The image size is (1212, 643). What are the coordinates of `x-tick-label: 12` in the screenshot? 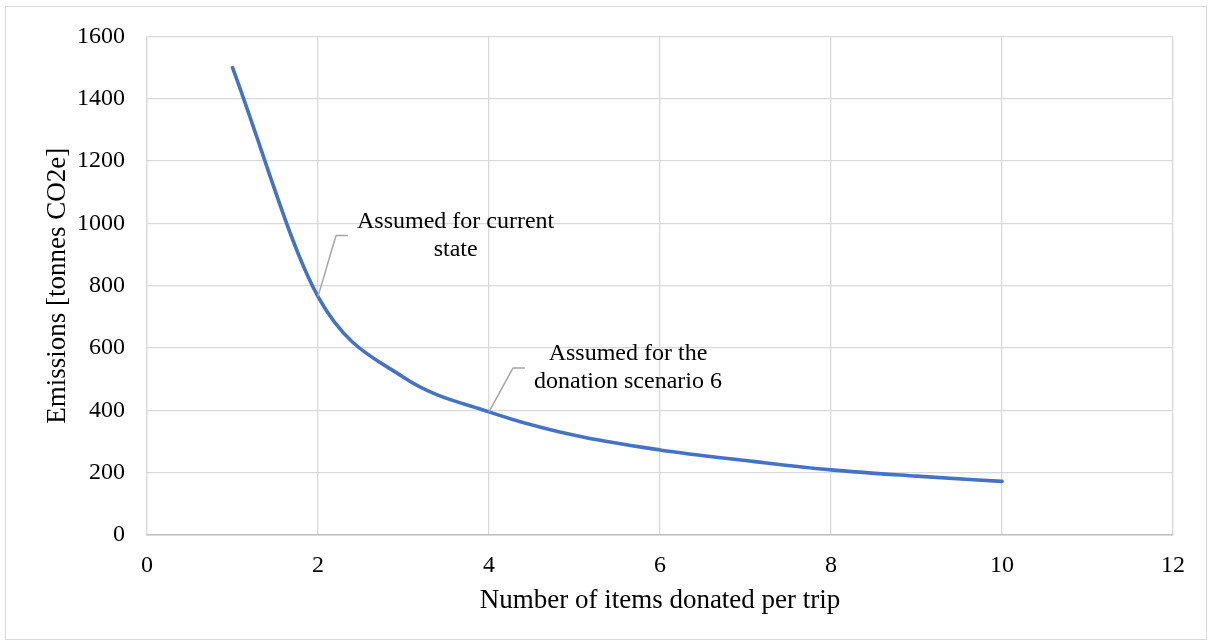 It's located at (1173, 563).